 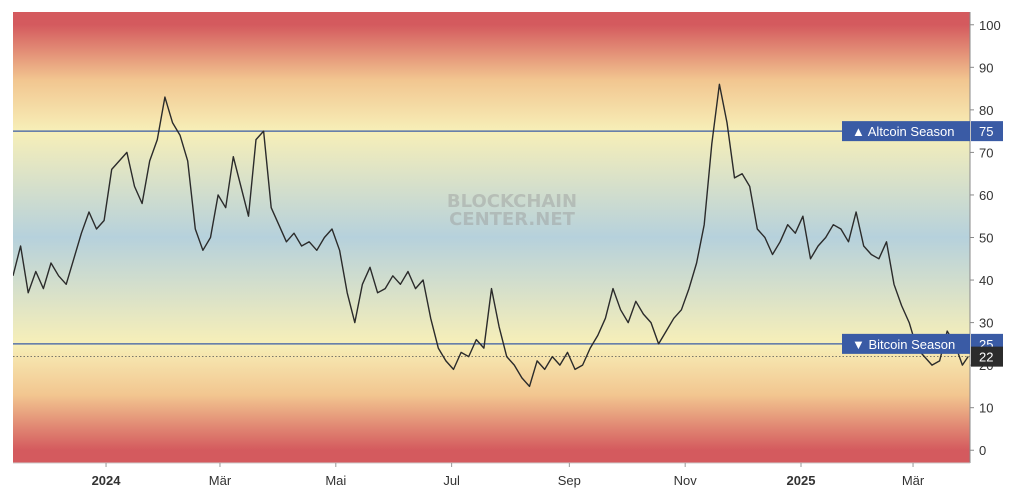 I want to click on last-value-label: 22, so click(x=986, y=357).